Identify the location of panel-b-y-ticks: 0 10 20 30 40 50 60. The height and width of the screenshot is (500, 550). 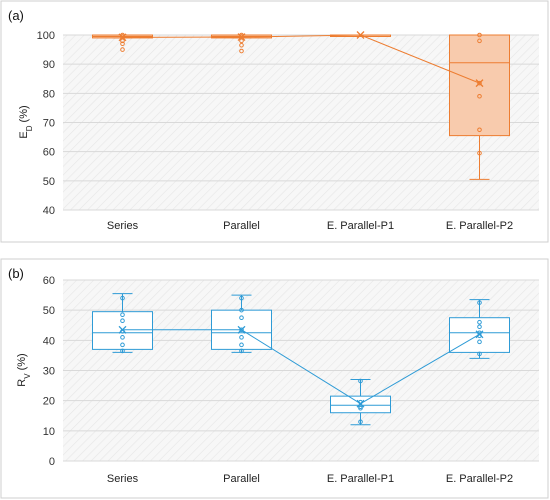
(49, 371).